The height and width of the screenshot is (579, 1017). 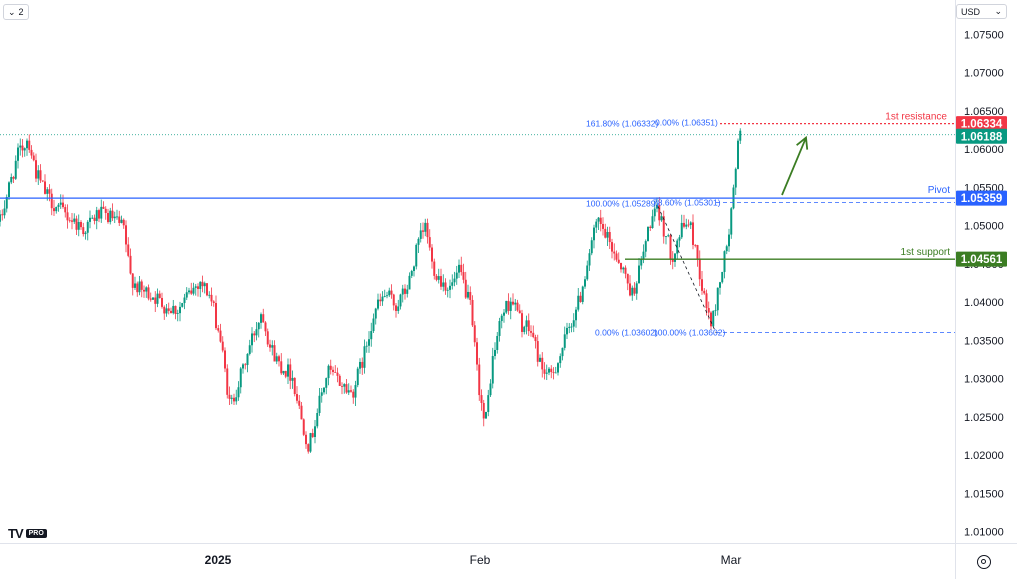 I want to click on last-price-tag: 1.06188, so click(x=981, y=136).